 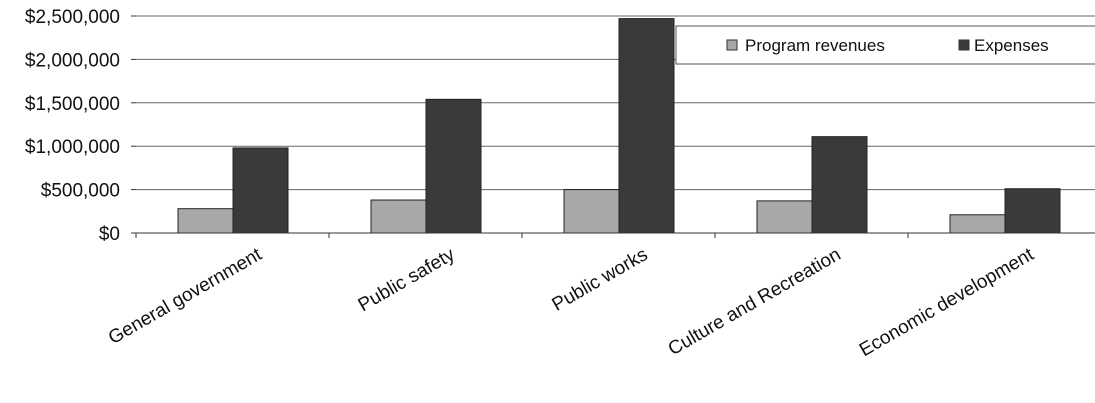 I want to click on category-label: Culture and Recreation, so click(x=755, y=302).